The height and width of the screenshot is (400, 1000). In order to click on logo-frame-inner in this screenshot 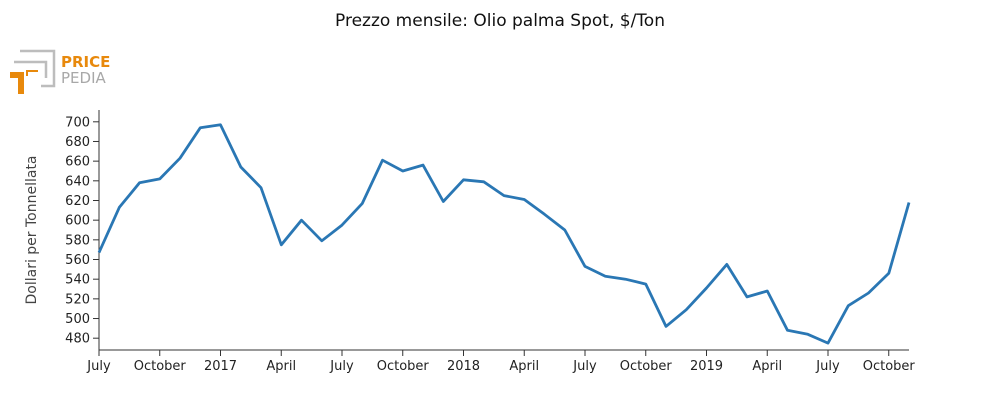, I will do `click(31, 69)`.